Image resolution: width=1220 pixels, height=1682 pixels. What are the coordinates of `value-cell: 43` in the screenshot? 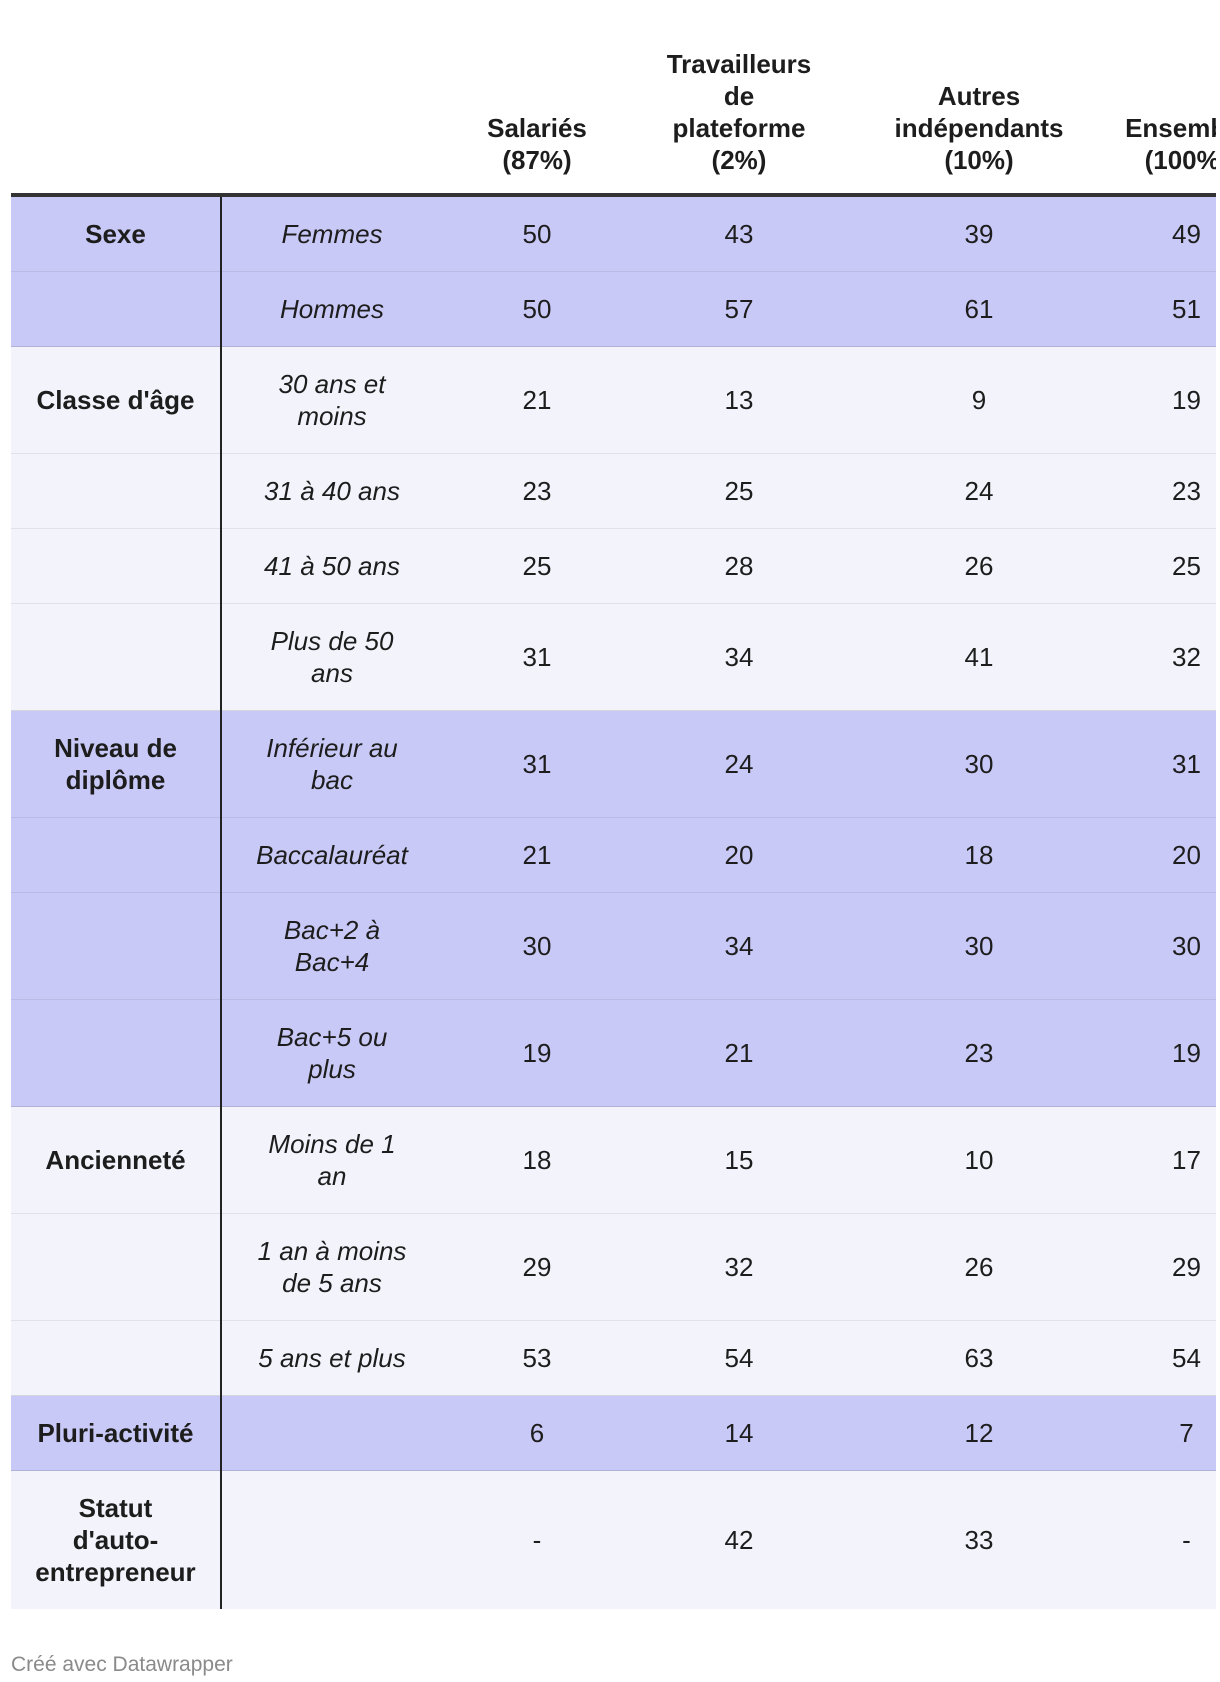 It's located at (739, 233).